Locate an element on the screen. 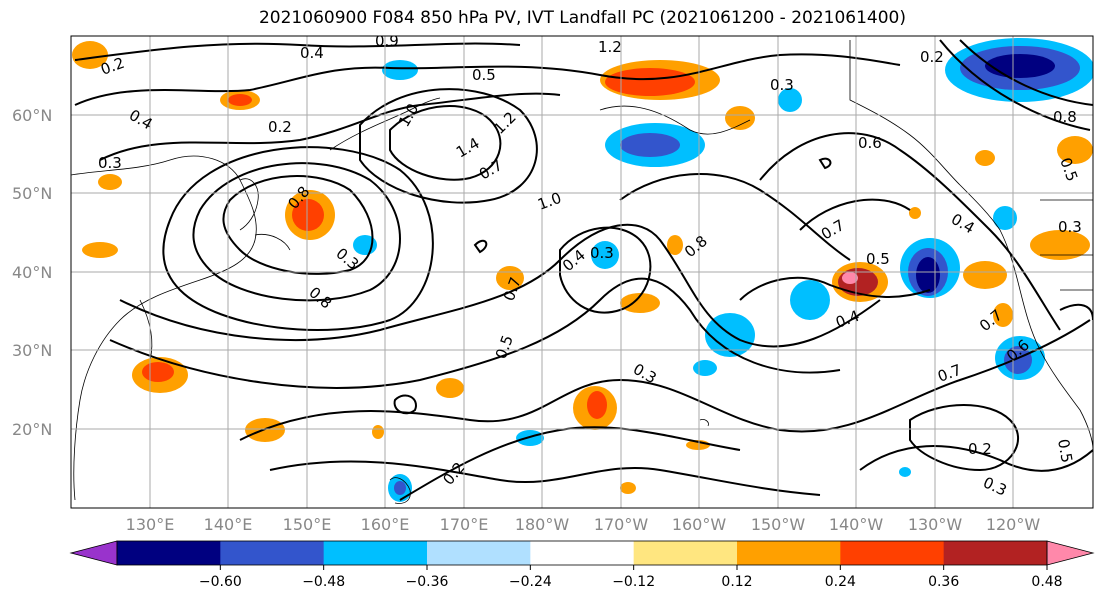 The height and width of the screenshot is (601, 1105). lon-label: 170°W is located at coordinates (621, 524).